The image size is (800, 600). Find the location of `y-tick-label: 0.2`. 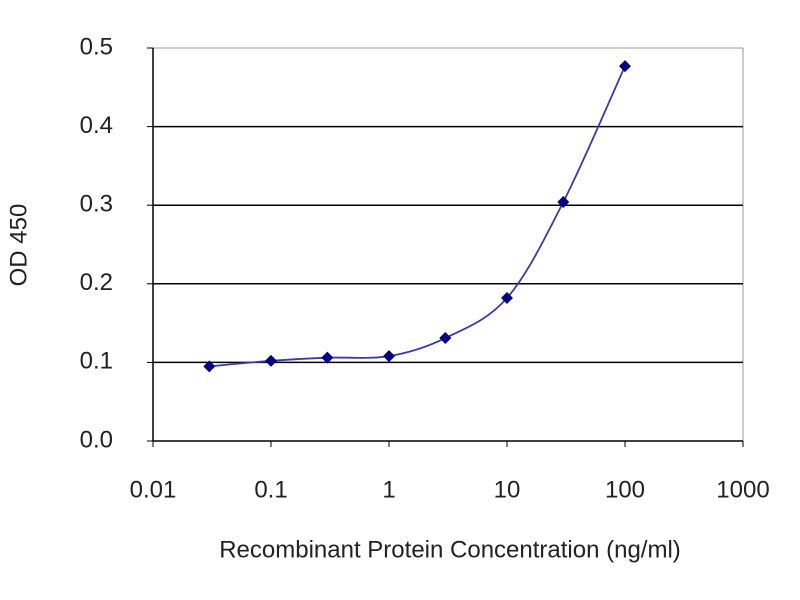

y-tick-label: 0.2 is located at coordinates (96, 282).